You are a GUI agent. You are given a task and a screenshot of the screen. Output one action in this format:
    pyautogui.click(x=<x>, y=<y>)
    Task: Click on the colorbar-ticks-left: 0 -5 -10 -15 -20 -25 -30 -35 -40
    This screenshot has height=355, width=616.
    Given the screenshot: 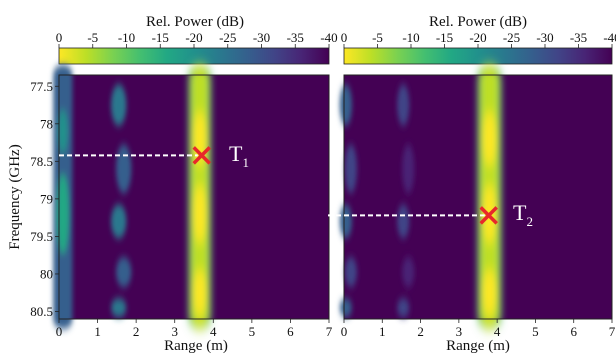 What is the action you would take?
    pyautogui.click(x=197, y=39)
    